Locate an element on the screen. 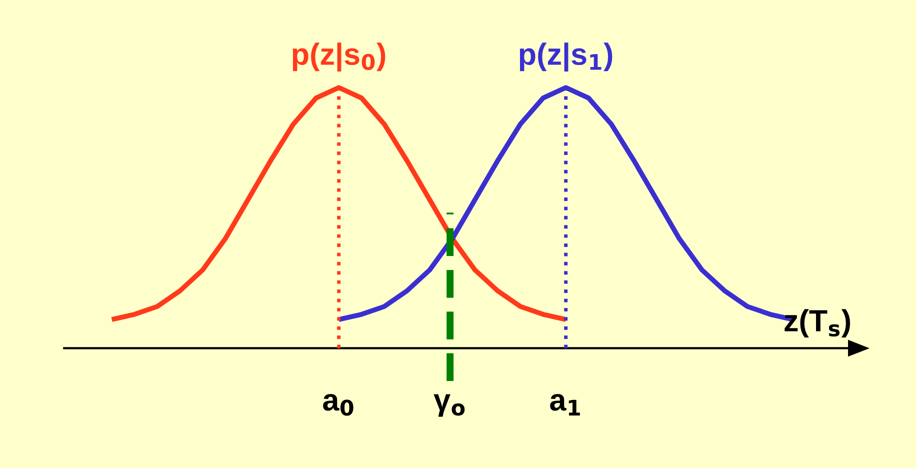 Image resolution: width=916 pixels, height=468 pixels. series-label: p(z|s$_{0}$) is located at coordinates (339, 57).